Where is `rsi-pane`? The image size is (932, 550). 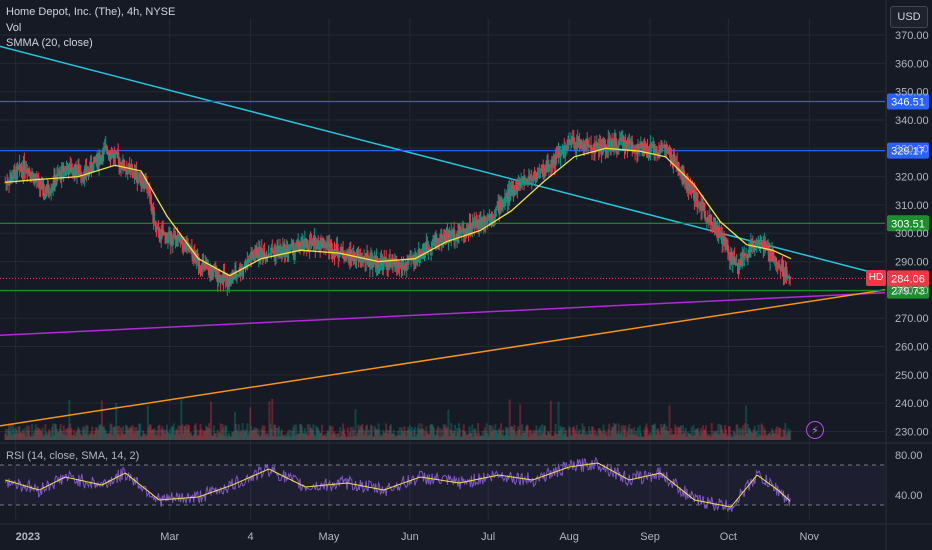 rsi-pane is located at coordinates (442, 484).